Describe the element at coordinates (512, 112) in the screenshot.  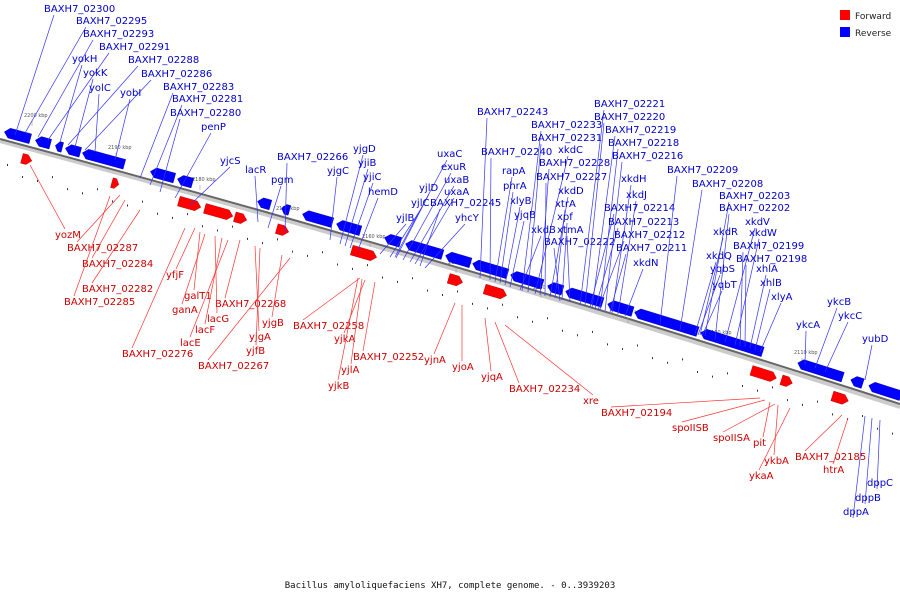
I see `reverse-gene-label: BAXH7_02243` at that location.